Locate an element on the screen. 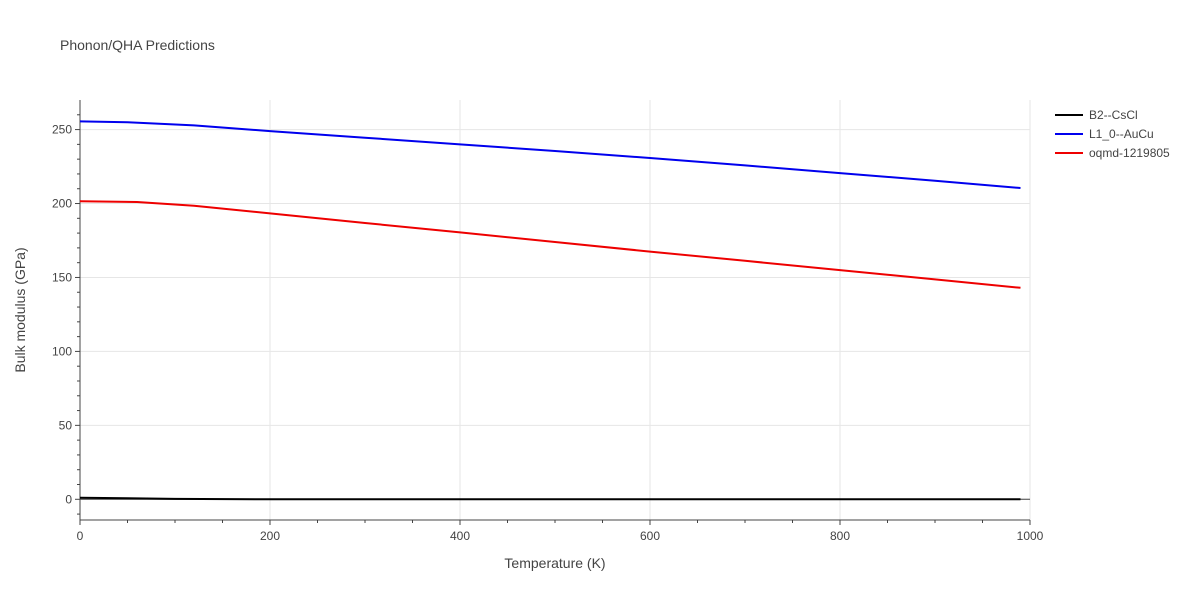  y-tick-label: 100 is located at coordinates (62, 351).